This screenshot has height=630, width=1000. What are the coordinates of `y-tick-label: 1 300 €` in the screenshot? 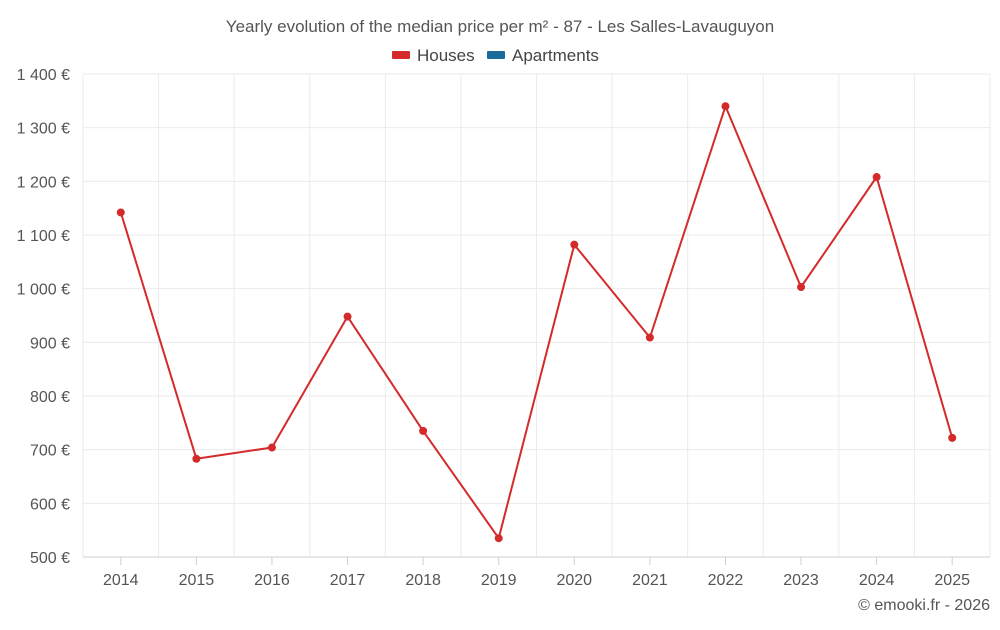 It's located at (43, 129).